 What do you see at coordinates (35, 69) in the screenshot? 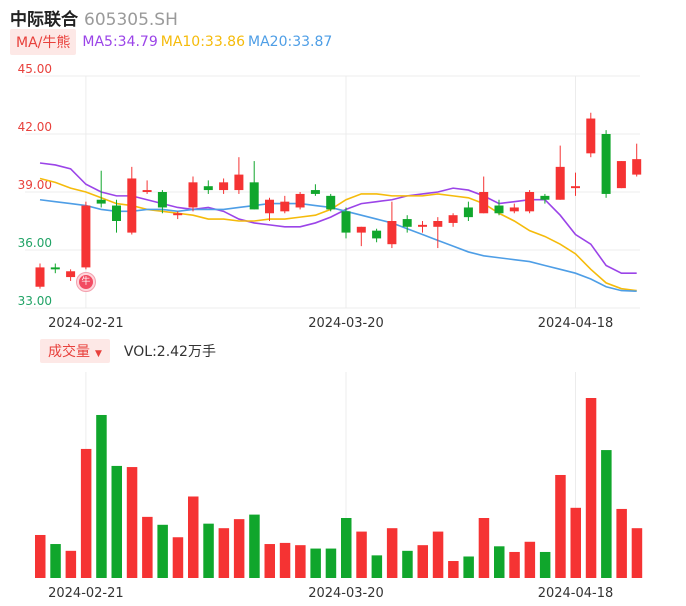
I see `y-tick-label: 45.00` at bounding box center [35, 69].